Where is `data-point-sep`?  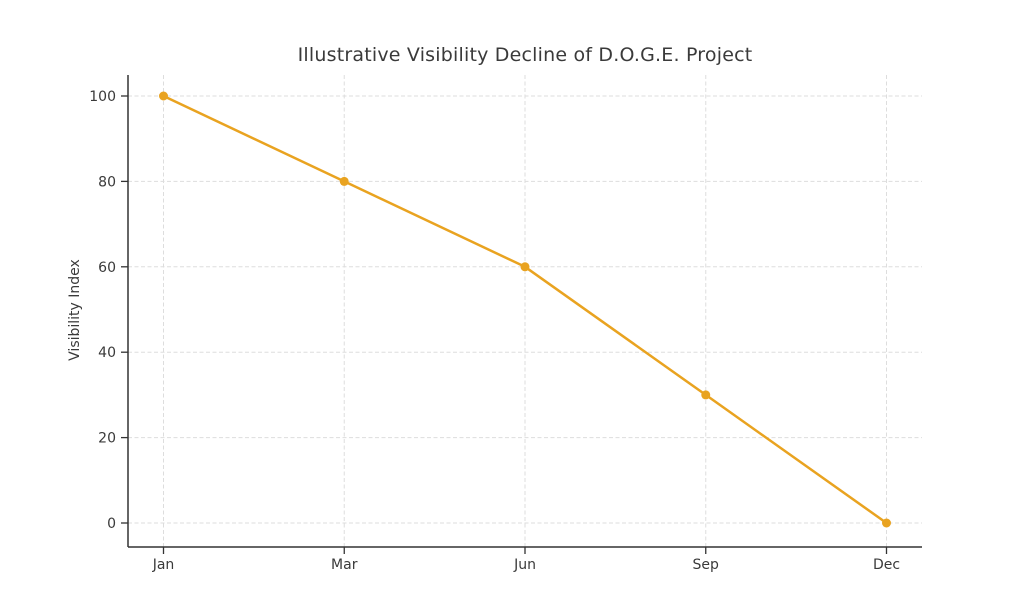
data-point-sep is located at coordinates (706, 395).